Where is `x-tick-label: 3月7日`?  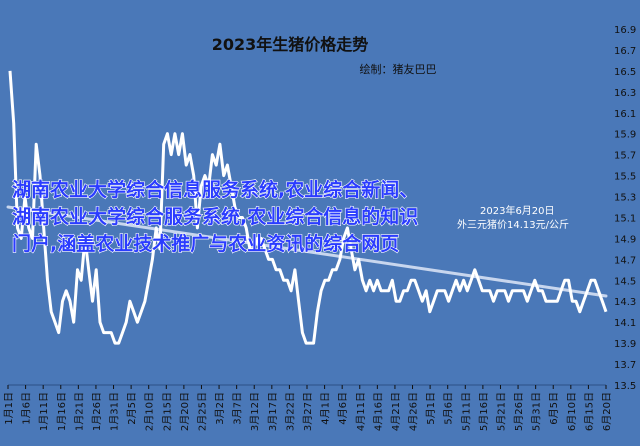 x-tick-label: 3月7日 is located at coordinates (238, 408).